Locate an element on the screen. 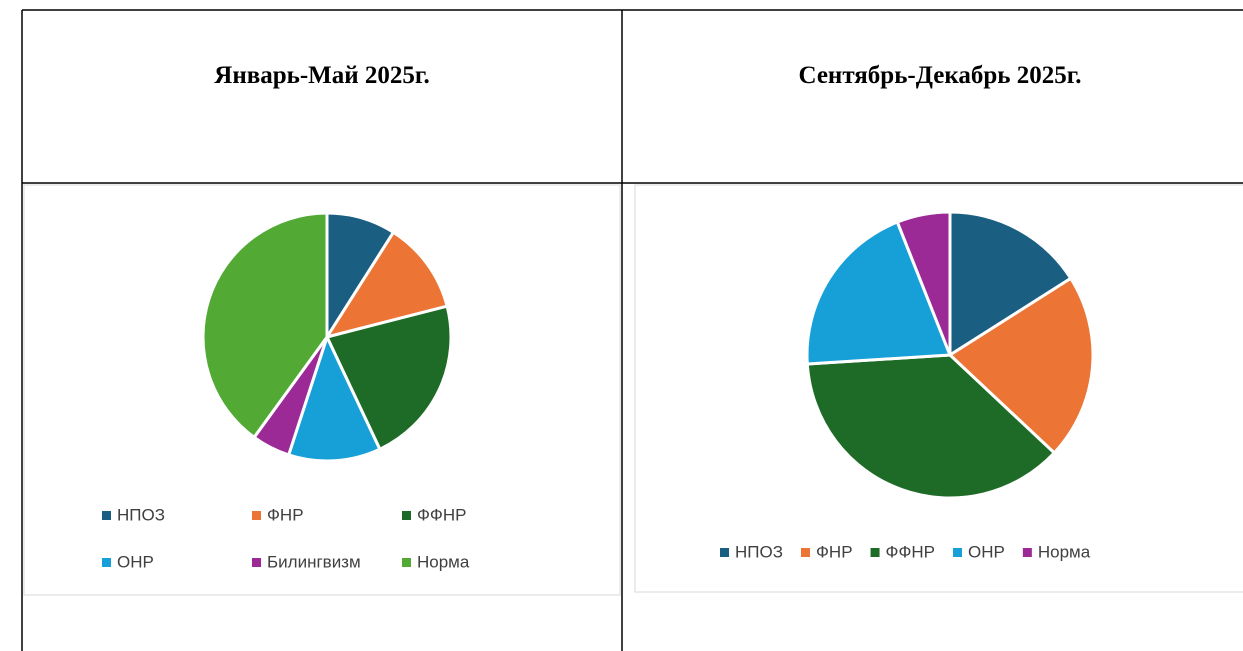 Image resolution: width=1243 pixels, height=651 pixels. header-cell: Январь-Май 2025г. is located at coordinates (321, 75).